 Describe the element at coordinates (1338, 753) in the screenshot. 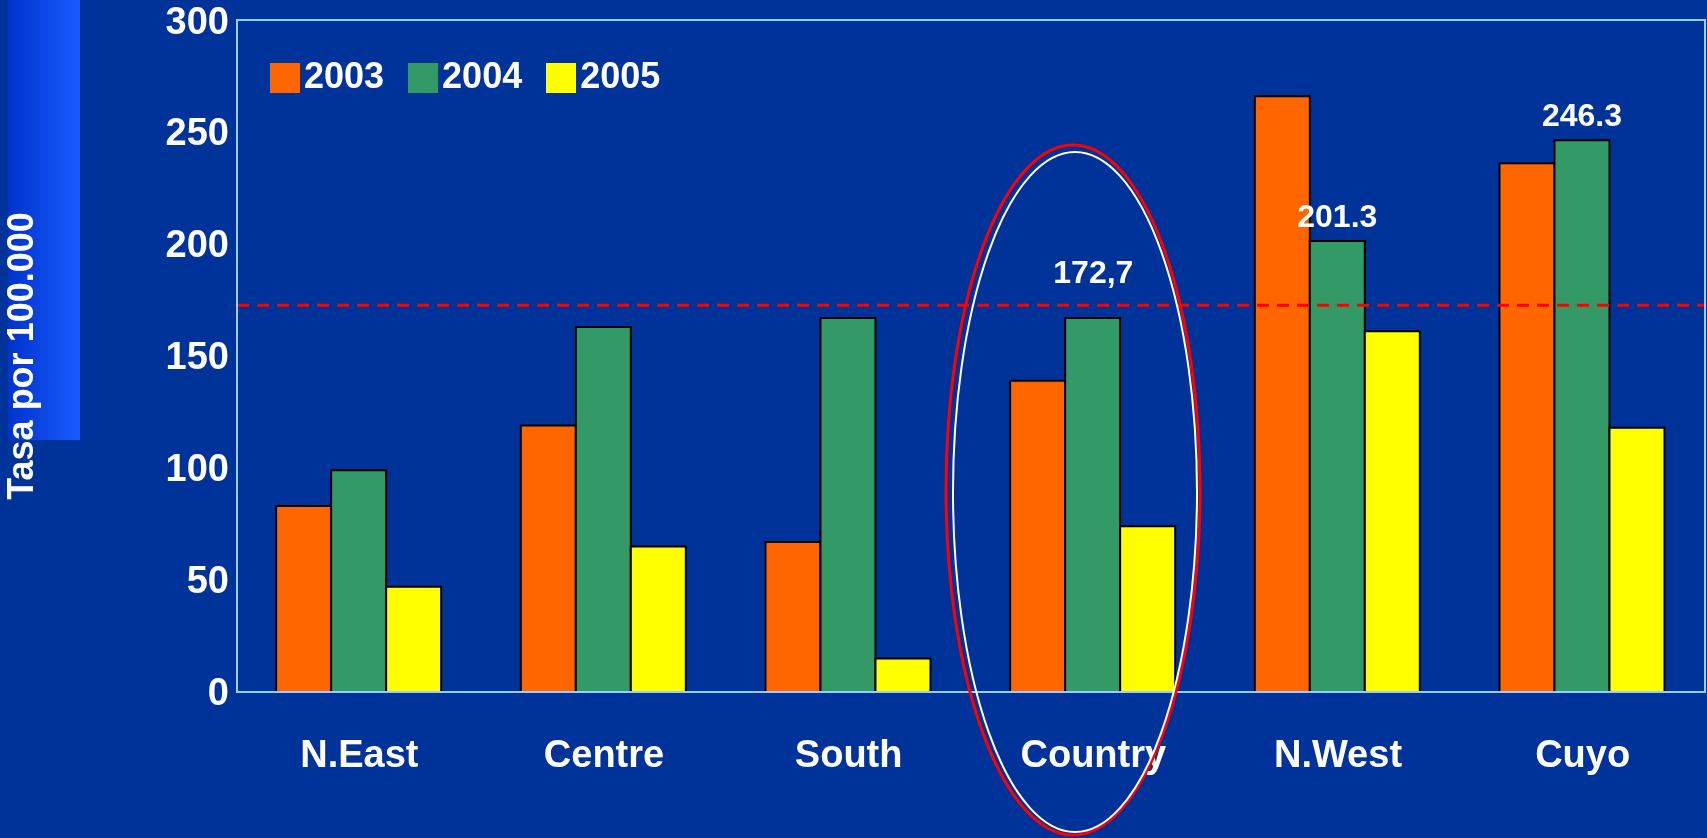

I see `x-tick-label: N.West` at that location.